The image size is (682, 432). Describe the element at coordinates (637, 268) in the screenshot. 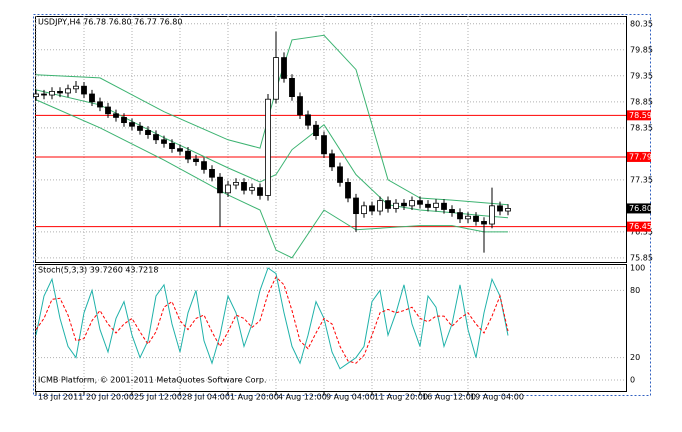

I see `y-tick-label: 100` at that location.